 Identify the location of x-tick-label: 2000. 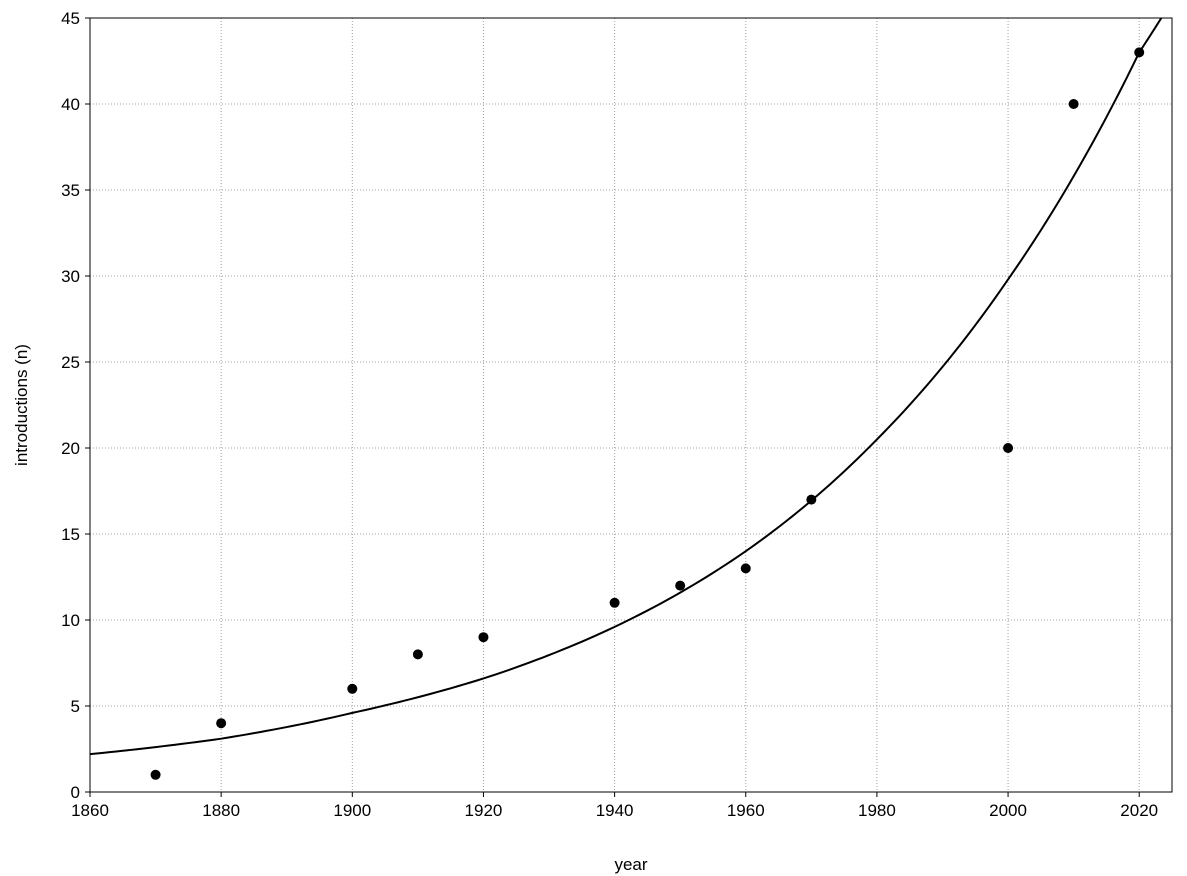
(1008, 810).